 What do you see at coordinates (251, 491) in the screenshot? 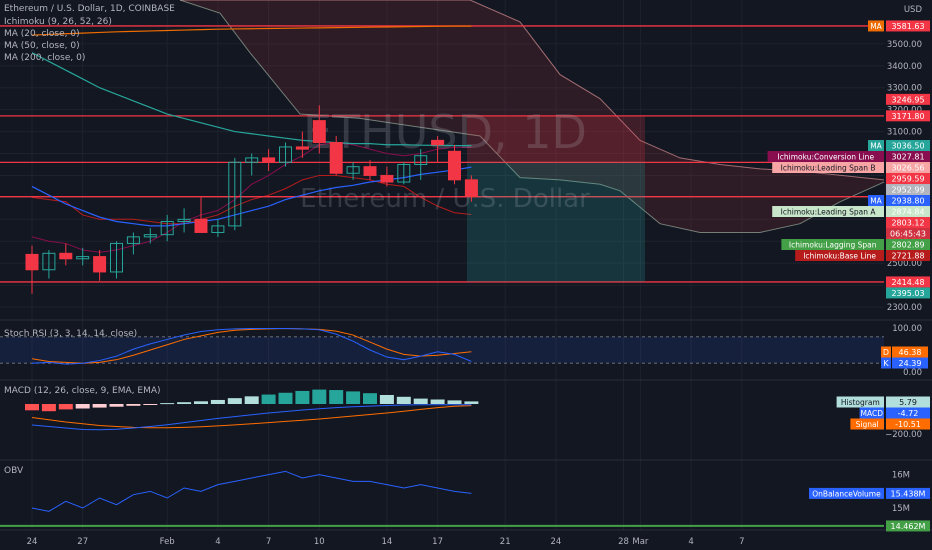
I see `obv-line` at bounding box center [251, 491].